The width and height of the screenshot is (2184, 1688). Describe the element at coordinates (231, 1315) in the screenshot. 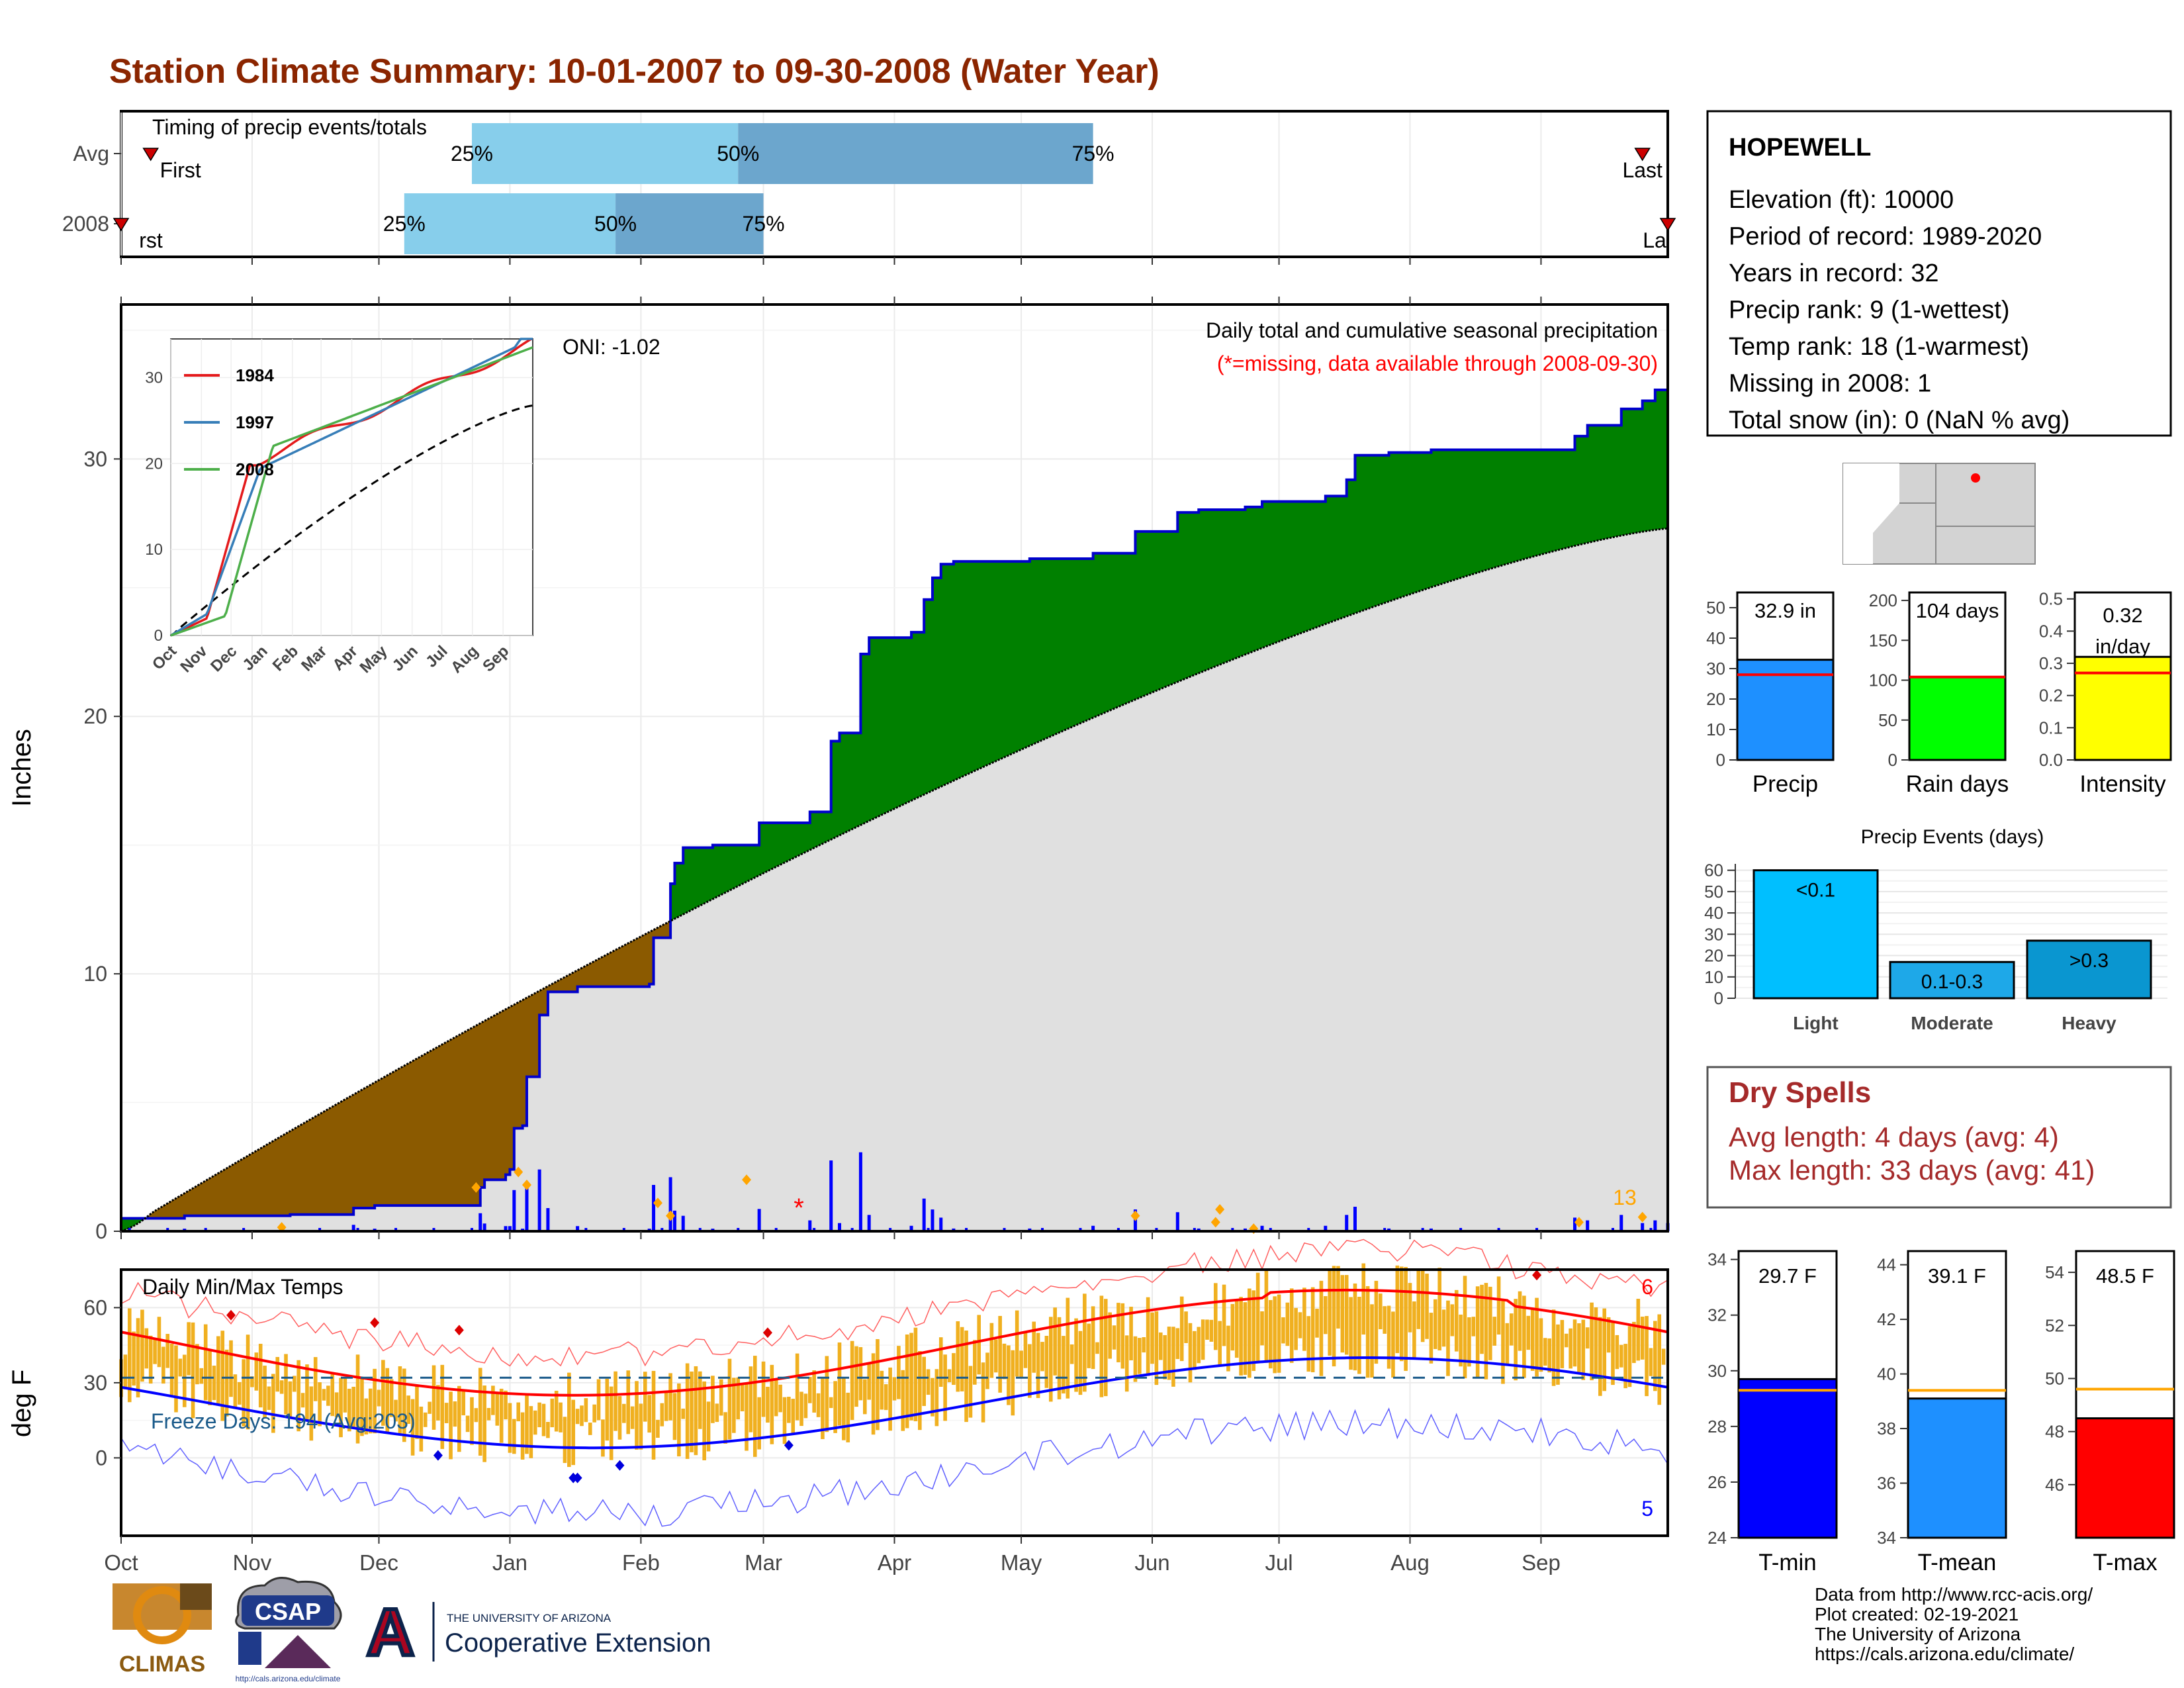

I see `record-high-marker` at that location.